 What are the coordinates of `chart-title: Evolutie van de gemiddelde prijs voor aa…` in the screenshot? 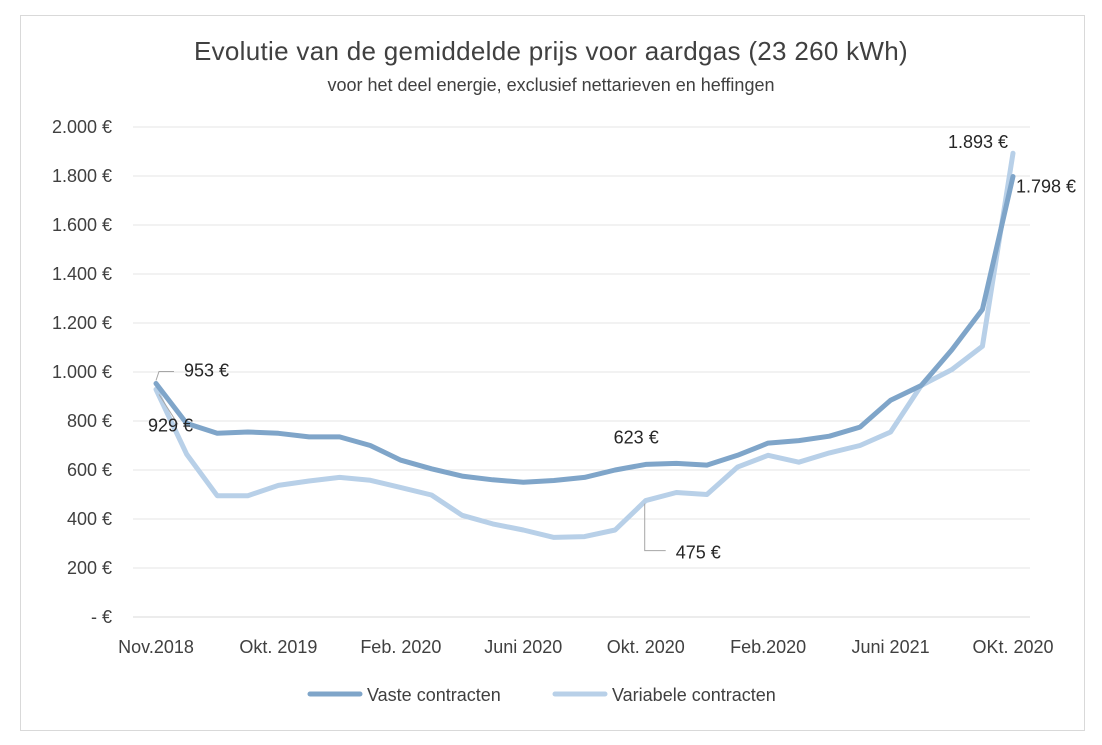 It's located at (550, 51).